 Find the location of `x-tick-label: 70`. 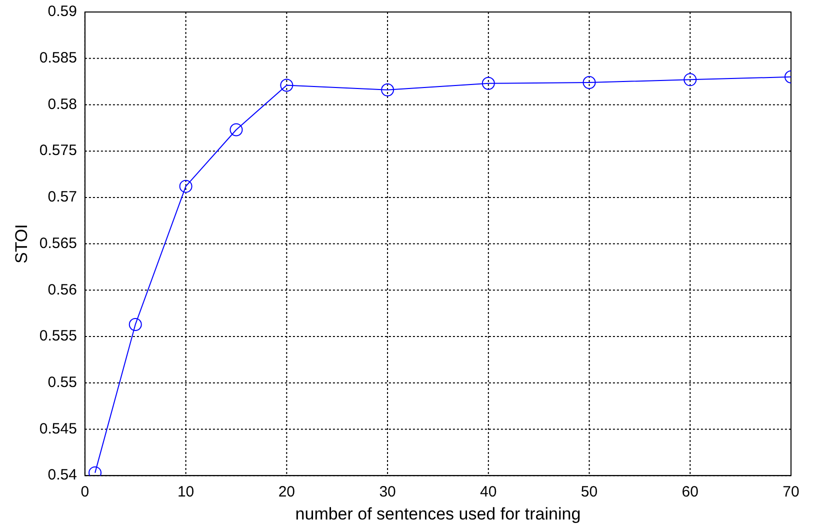

x-tick-label: 70 is located at coordinates (791, 492).